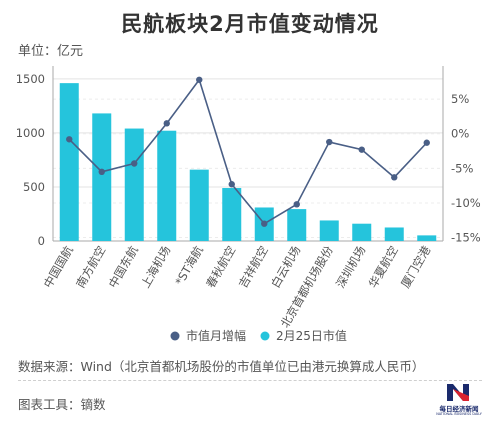 This screenshot has height=425, width=500. What do you see at coordinates (329, 230) in the screenshot?
I see `bar-北京首都机场股份` at bounding box center [329, 230].